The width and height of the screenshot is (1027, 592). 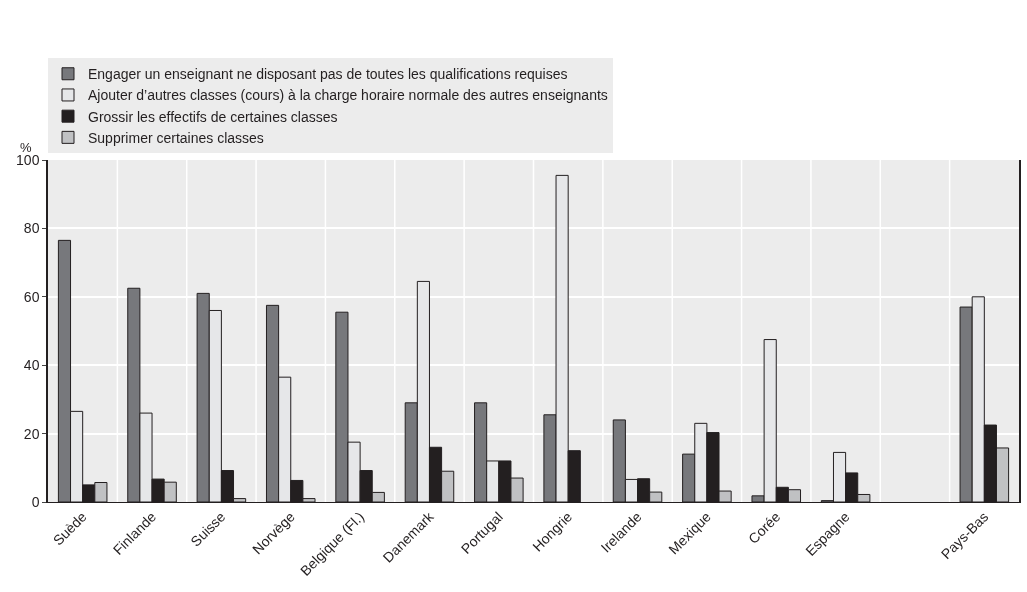 What do you see at coordinates (348, 95) in the screenshot?
I see `legend-label: Ajouter d’autres classes (cours) à la charge horaire normale des autres enseignants` at bounding box center [348, 95].